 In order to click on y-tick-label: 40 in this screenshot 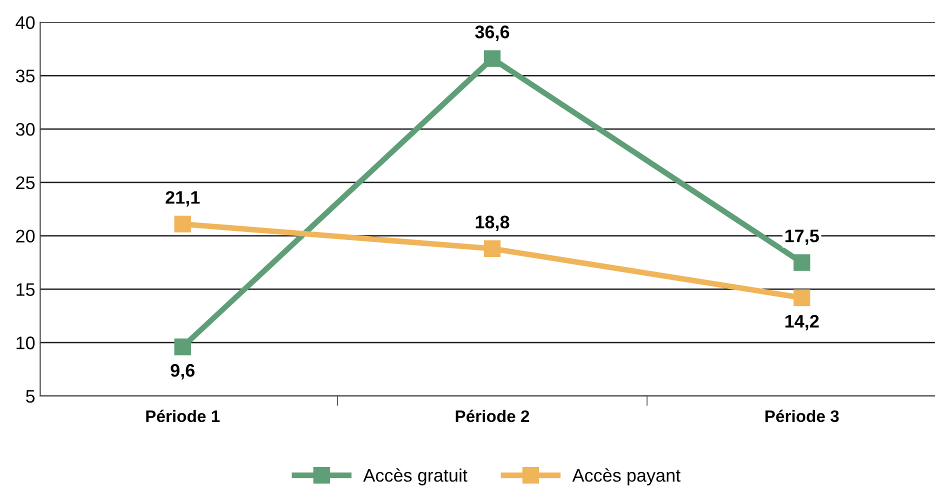, I will do `click(25, 22)`.